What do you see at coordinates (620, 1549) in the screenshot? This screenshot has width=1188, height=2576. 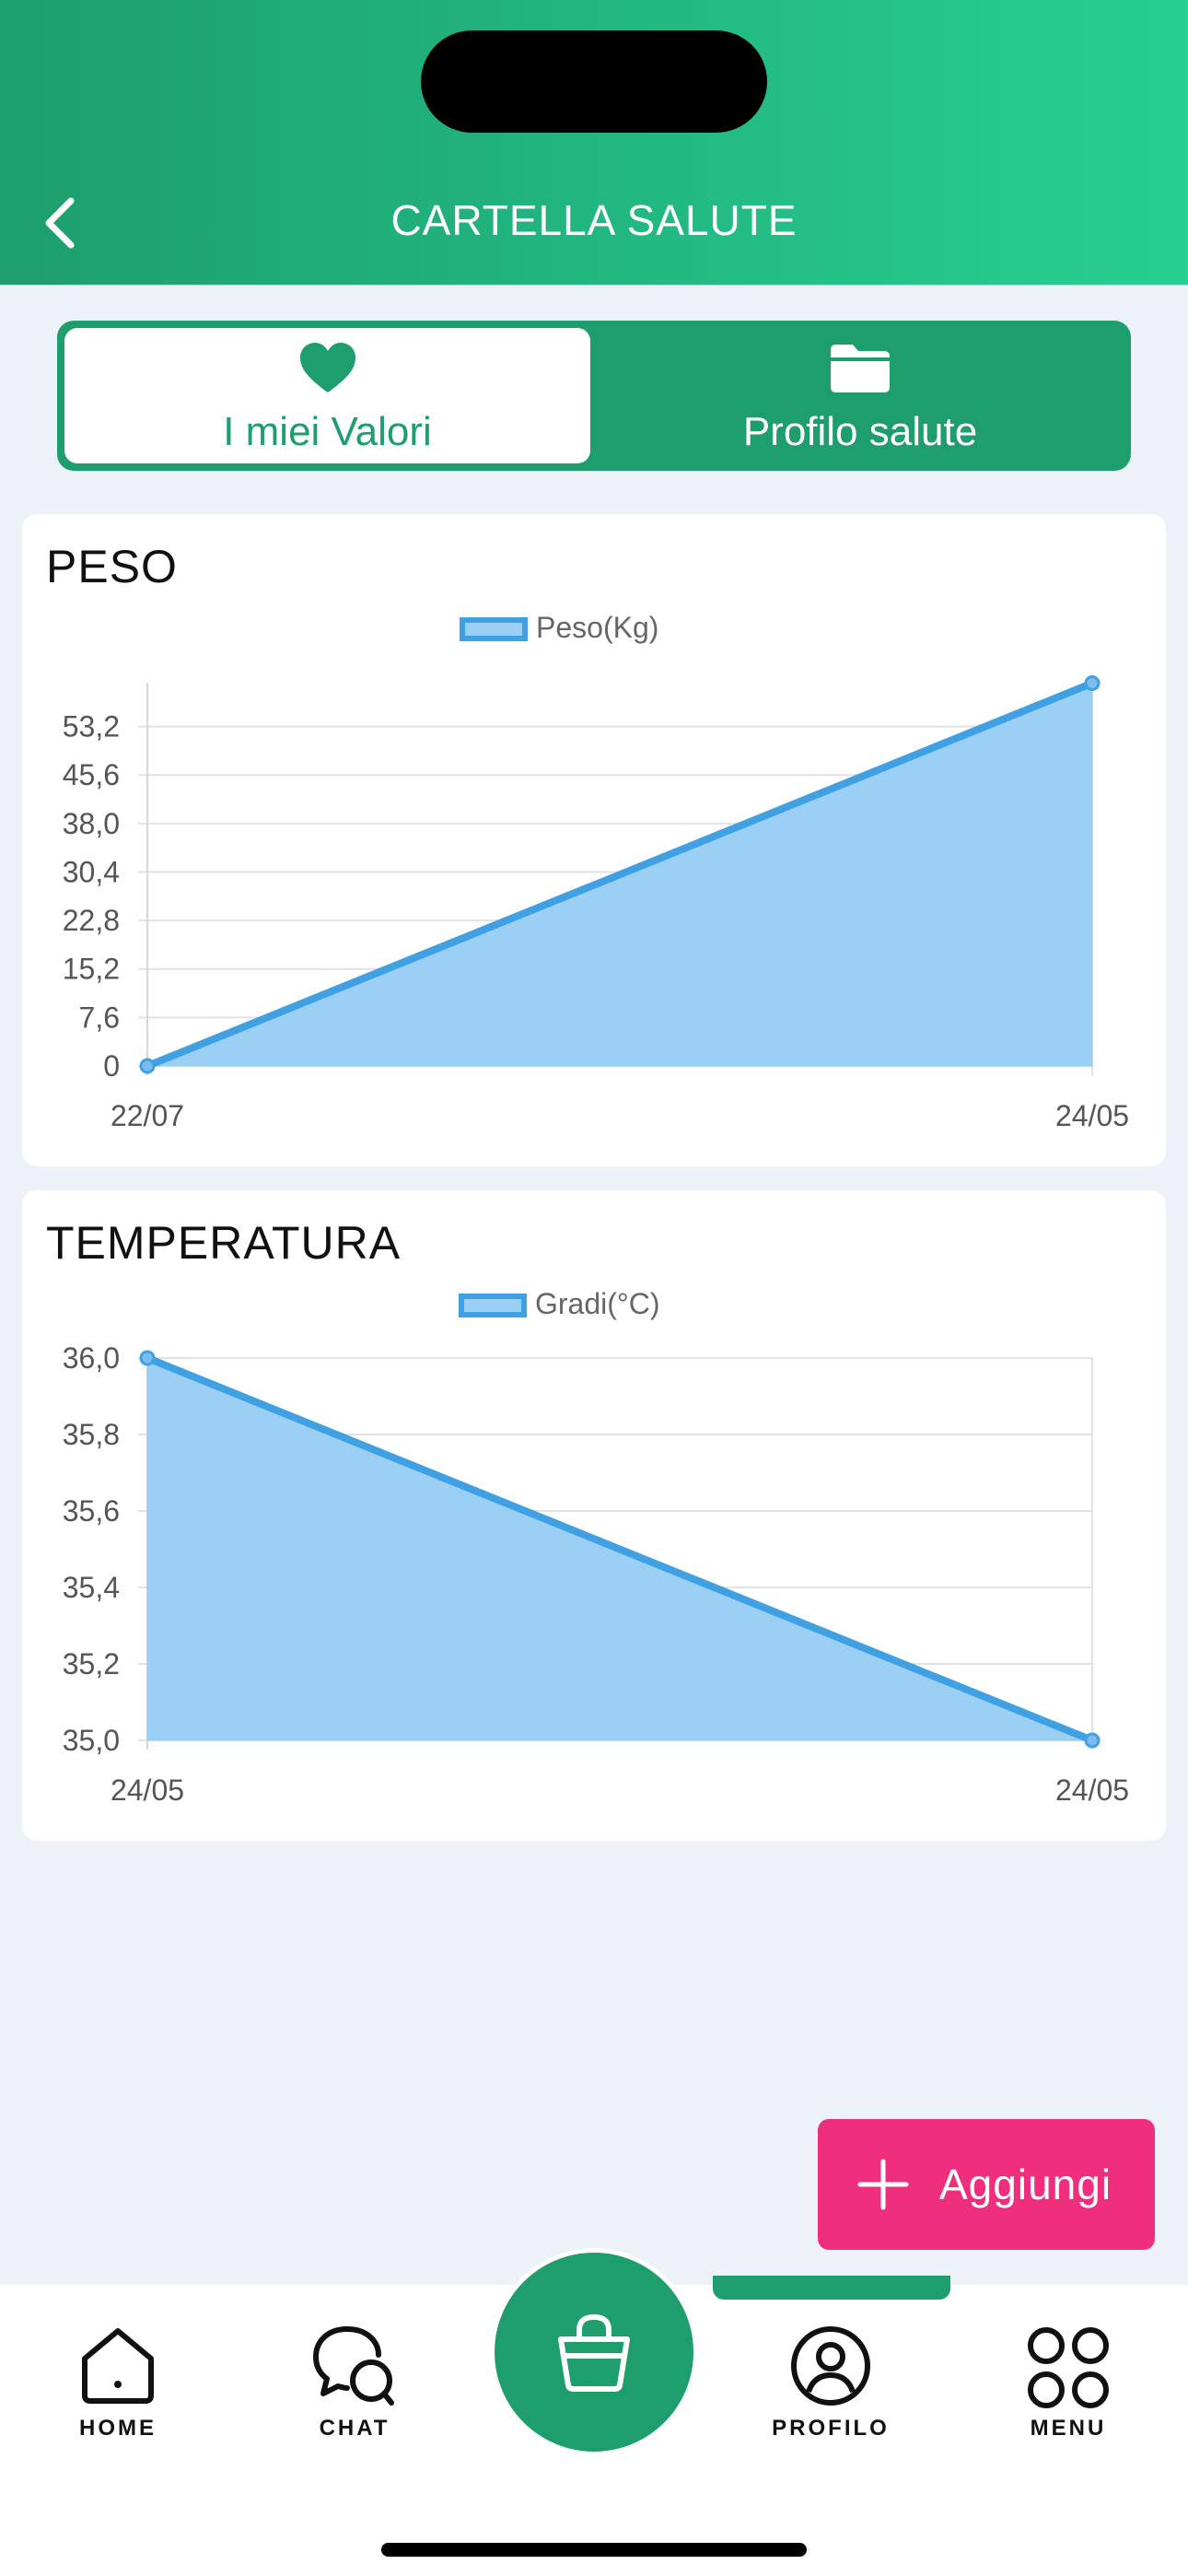 I see `temperature-chart-series-line` at bounding box center [620, 1549].